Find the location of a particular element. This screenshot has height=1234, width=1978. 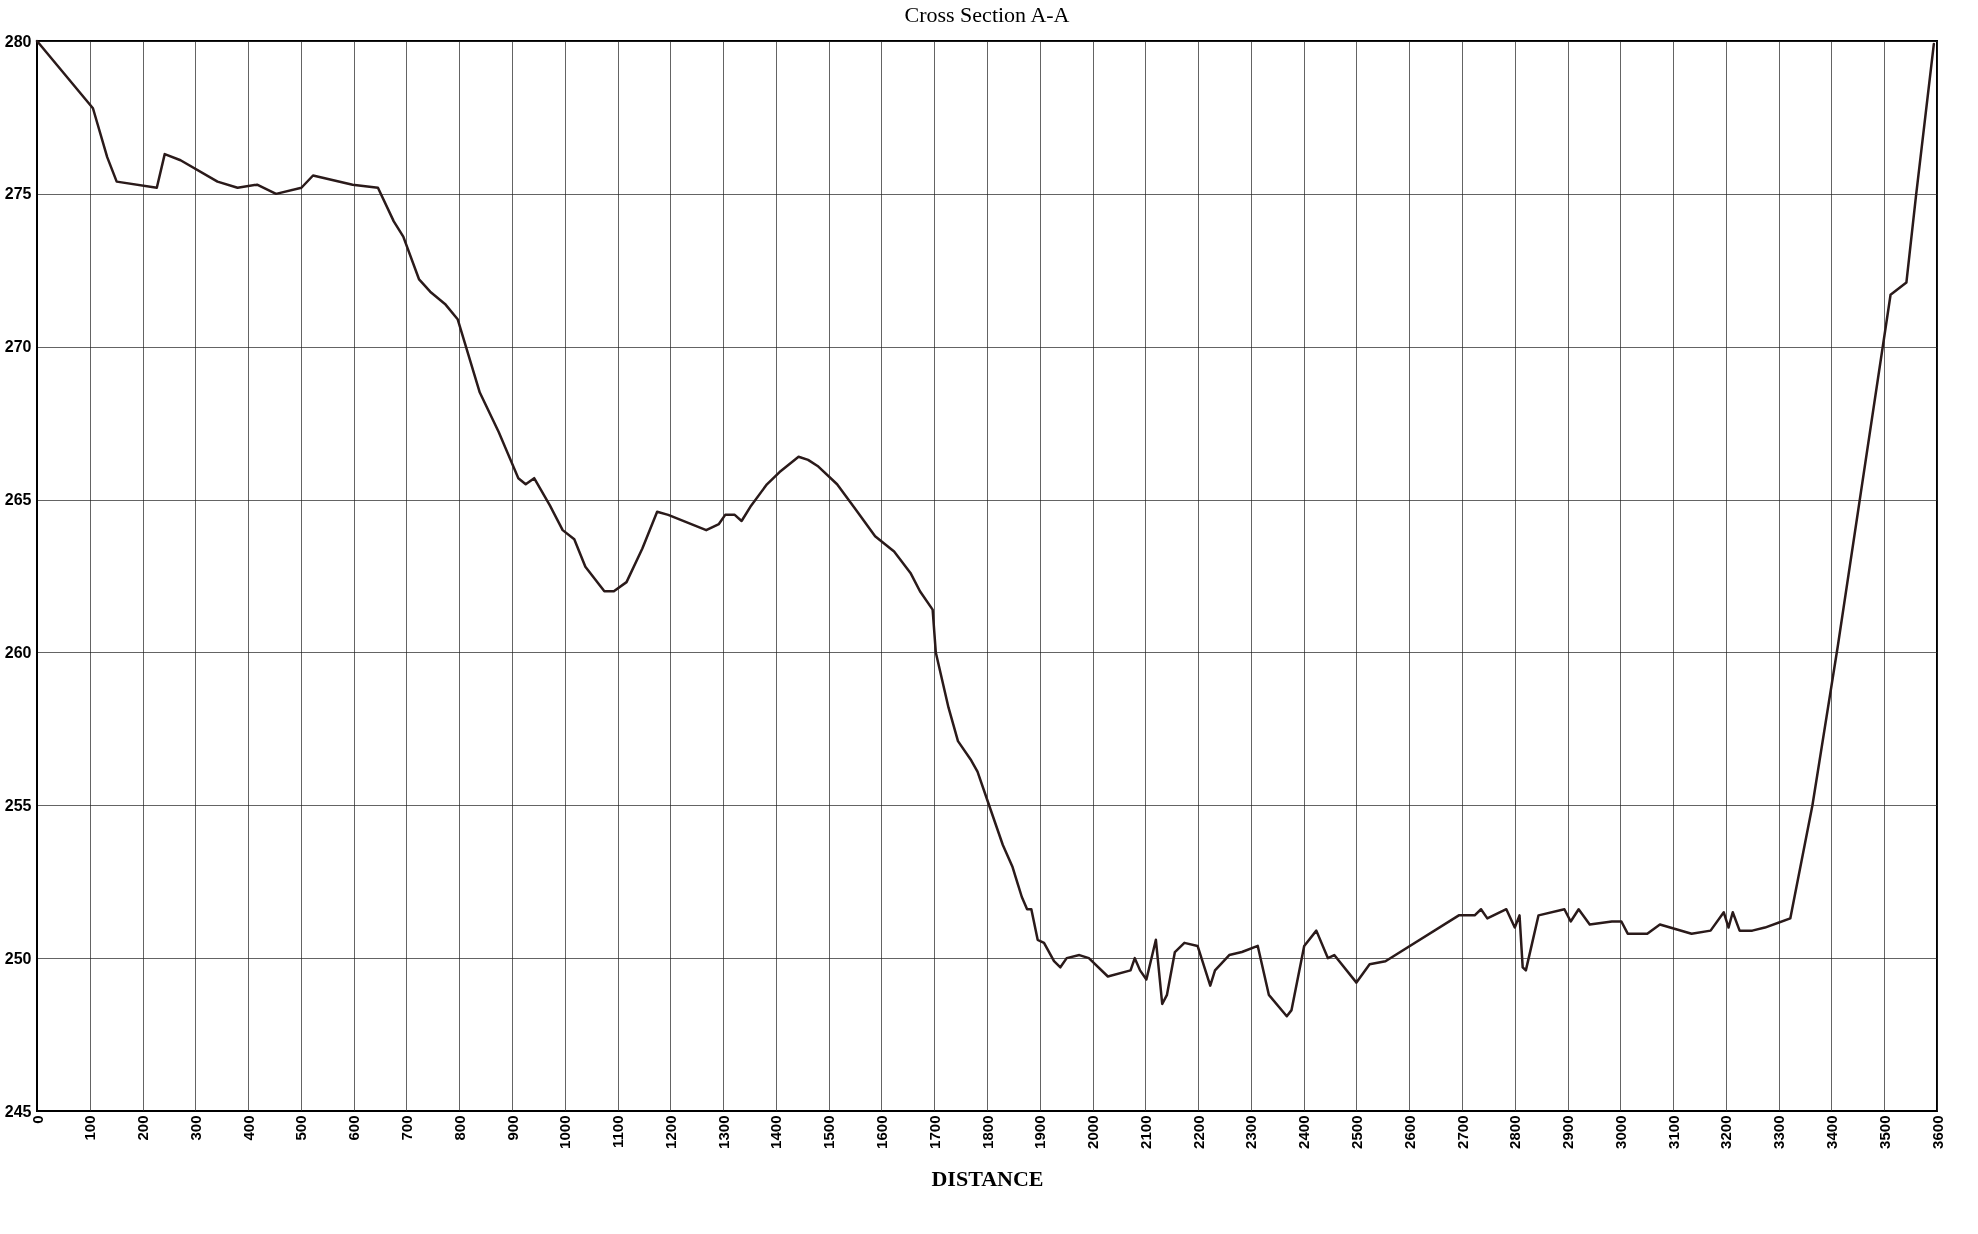

x-tick-label: 3000 is located at coordinates (1620, 1132).